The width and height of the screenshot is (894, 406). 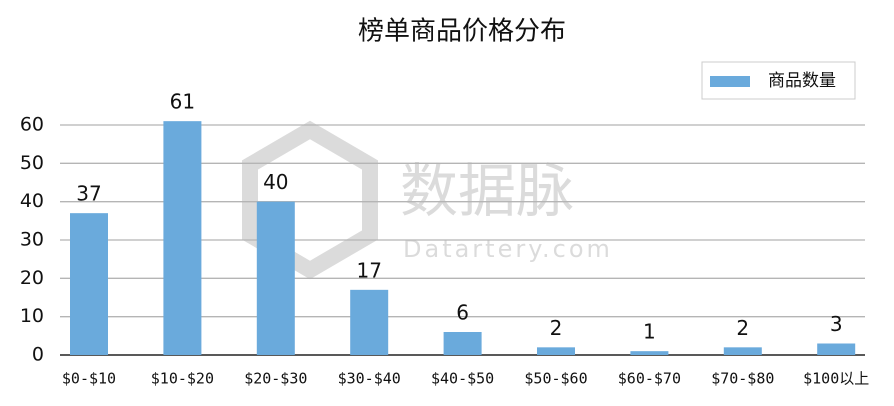 I want to click on y-tick-label: 50, so click(x=32, y=163).